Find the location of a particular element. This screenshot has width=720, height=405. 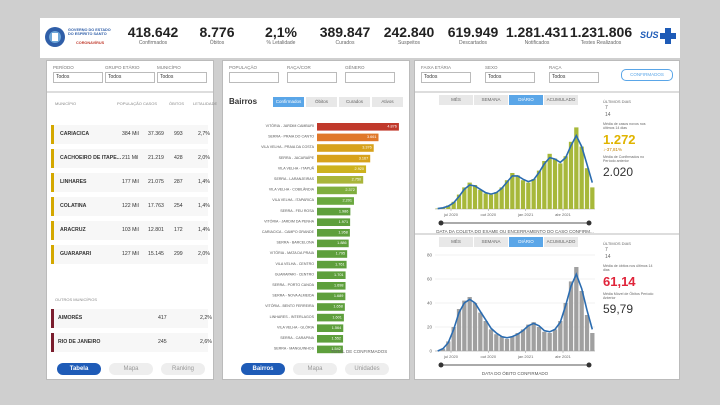

table-cell: 287 is located at coordinates (178, 182).